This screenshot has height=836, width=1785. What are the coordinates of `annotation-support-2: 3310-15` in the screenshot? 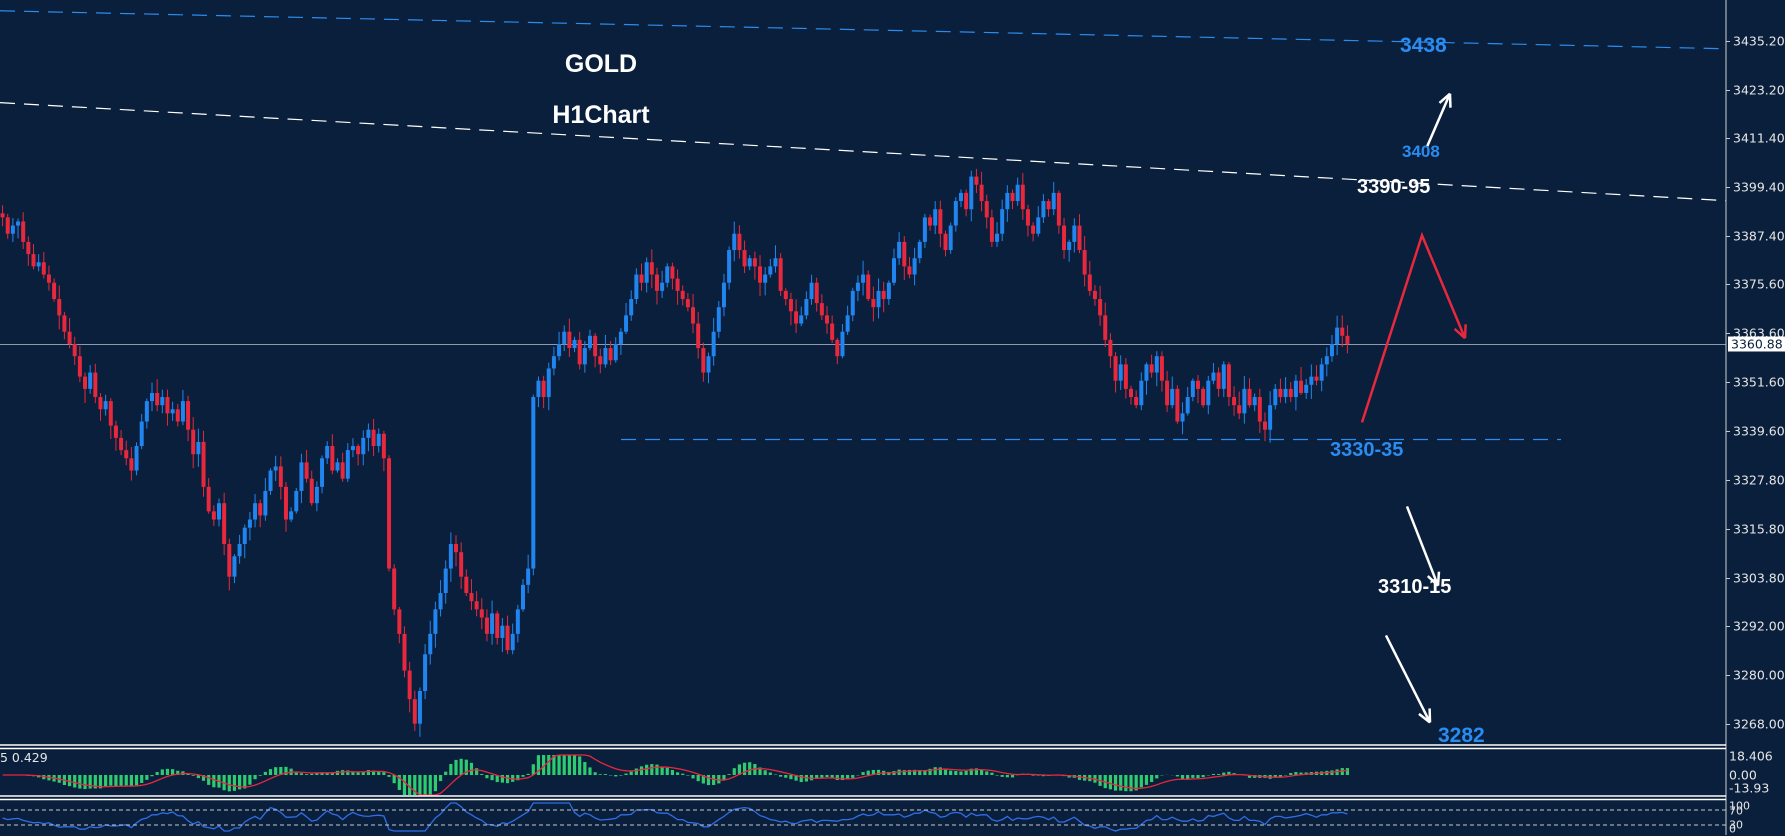 It's located at (1414, 587).